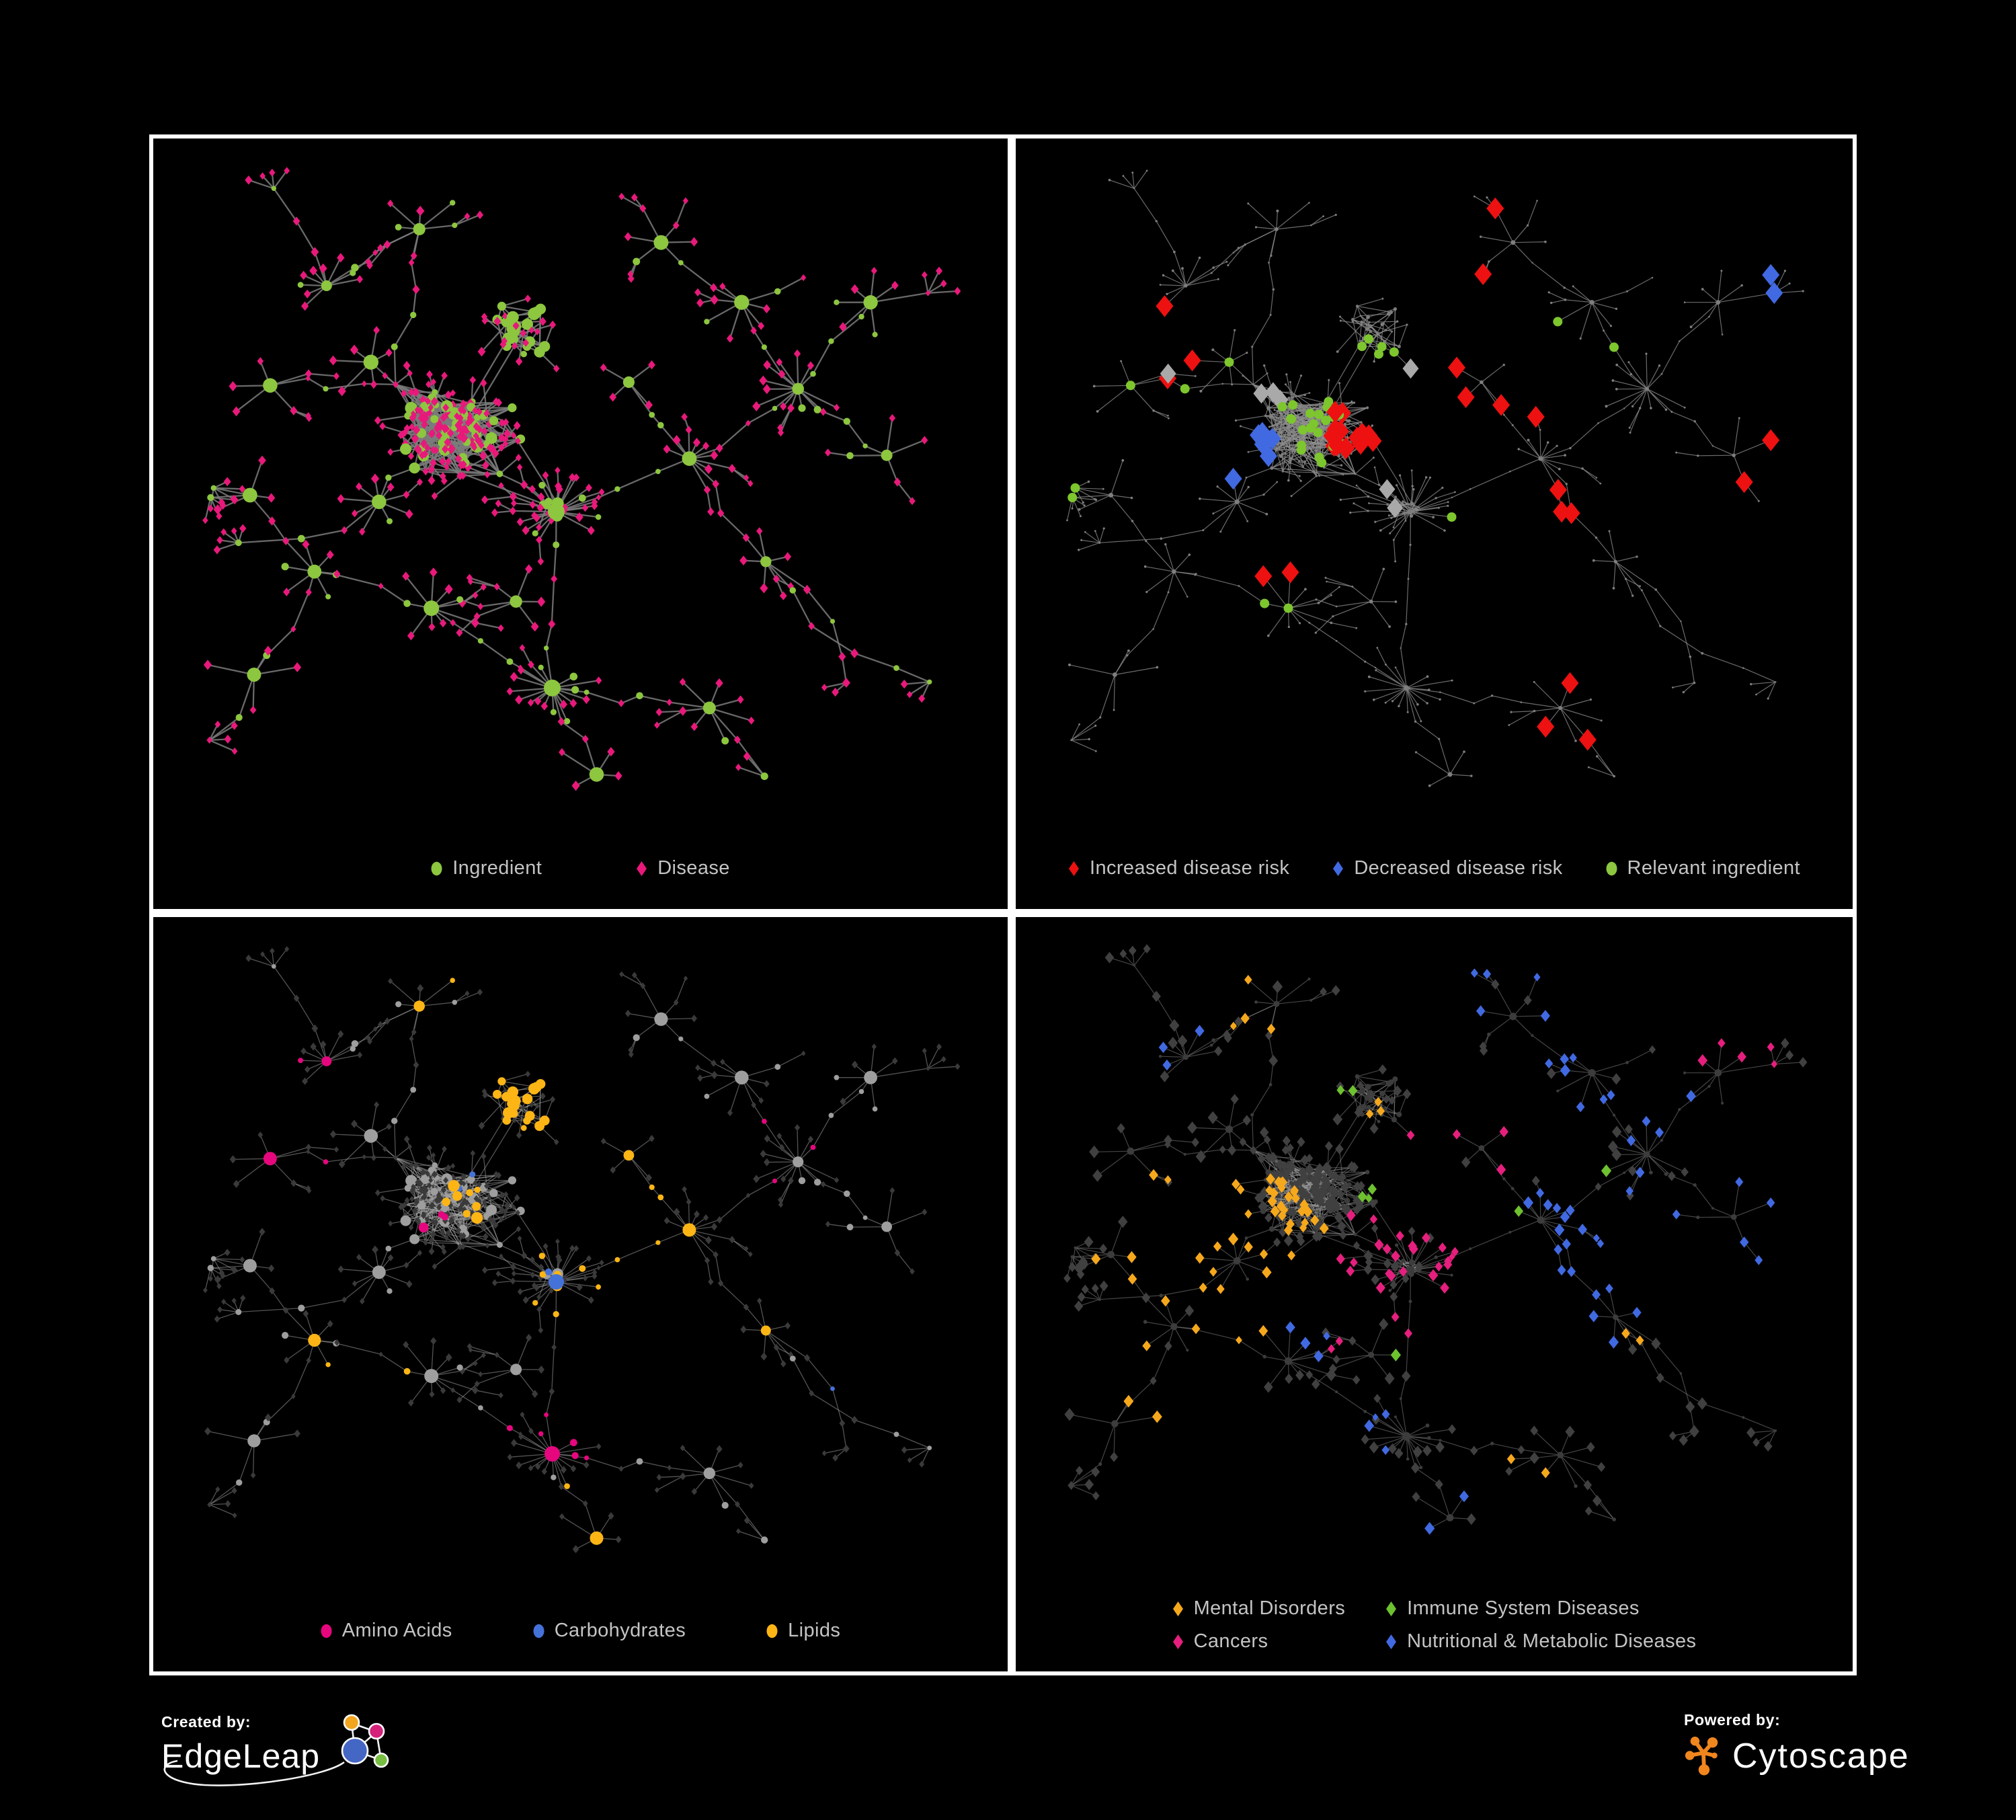  What do you see at coordinates (1269, 1608) in the screenshot?
I see `legend-label: Mental Disorders` at bounding box center [1269, 1608].